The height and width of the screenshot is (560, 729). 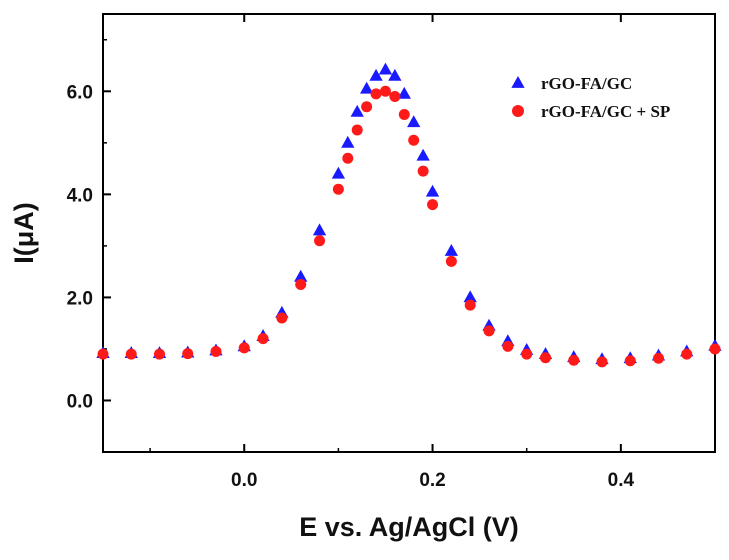 What do you see at coordinates (518, 82) in the screenshot?
I see `legend-marker-triangle` at bounding box center [518, 82].